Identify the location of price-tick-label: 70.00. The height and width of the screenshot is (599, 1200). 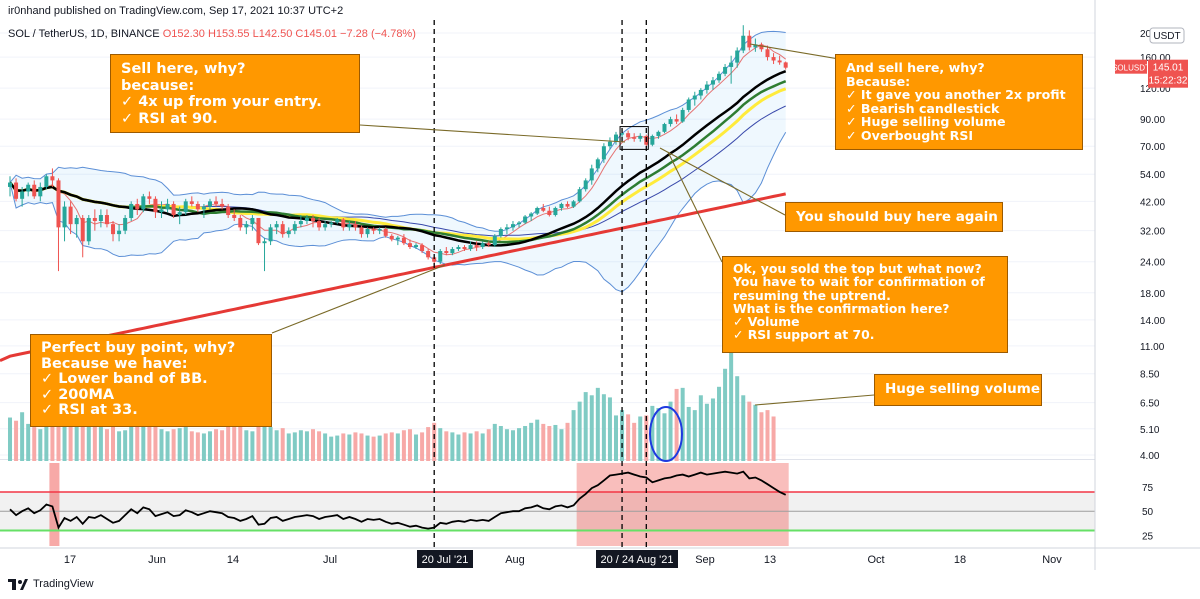
(1152, 147).